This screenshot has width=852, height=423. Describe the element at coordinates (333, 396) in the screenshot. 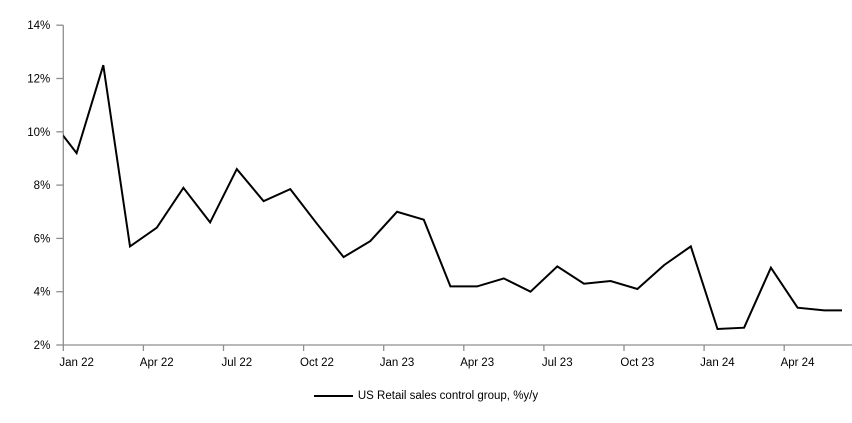

I see `legend-line-sample` at that location.